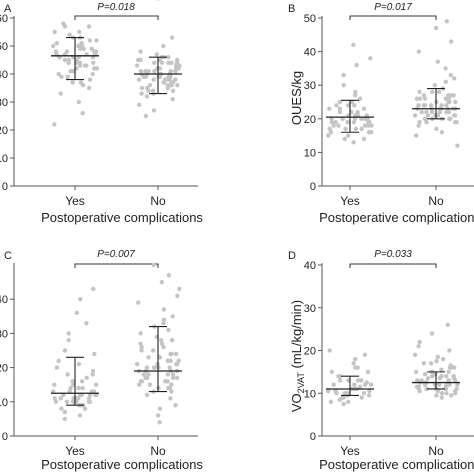 The height and width of the screenshot is (474, 474). Describe the element at coordinates (158, 201) in the screenshot. I see `panel-a-x-tick-label: No` at that location.